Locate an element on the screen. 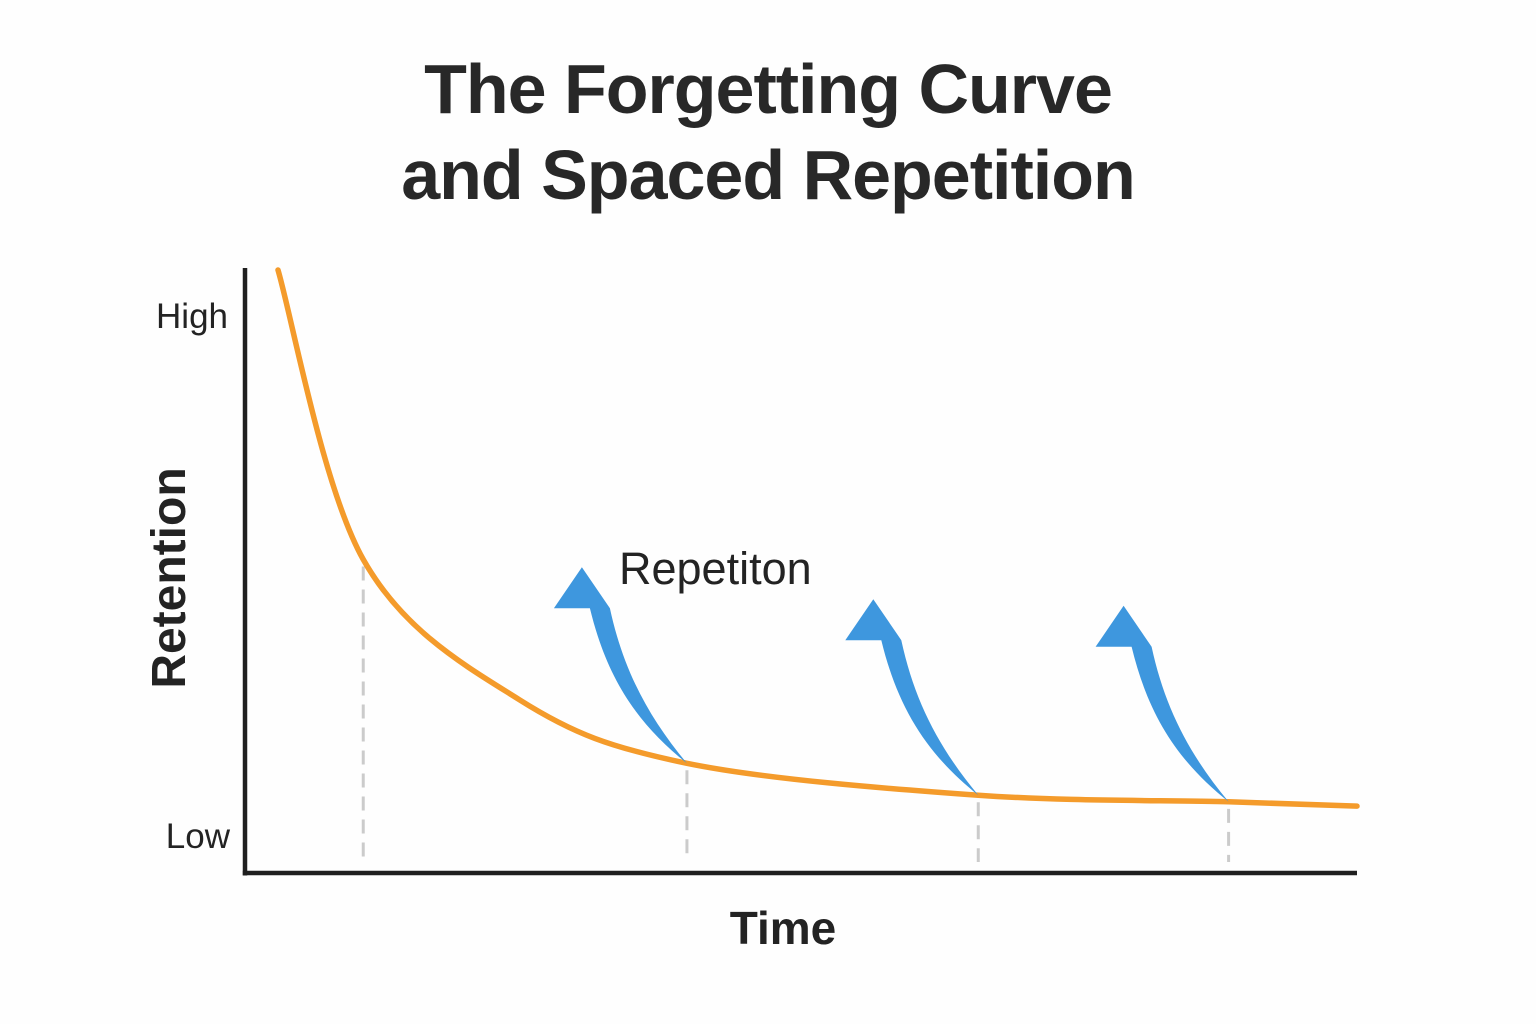 Image resolution: width=1536 pixels, height=1024 pixels. y-axis-title: Retention is located at coordinates (169, 578).